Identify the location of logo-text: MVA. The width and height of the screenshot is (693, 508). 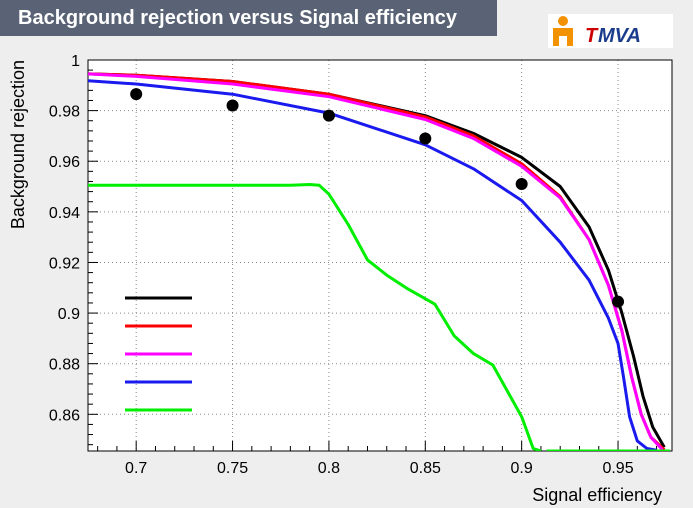
(619, 36).